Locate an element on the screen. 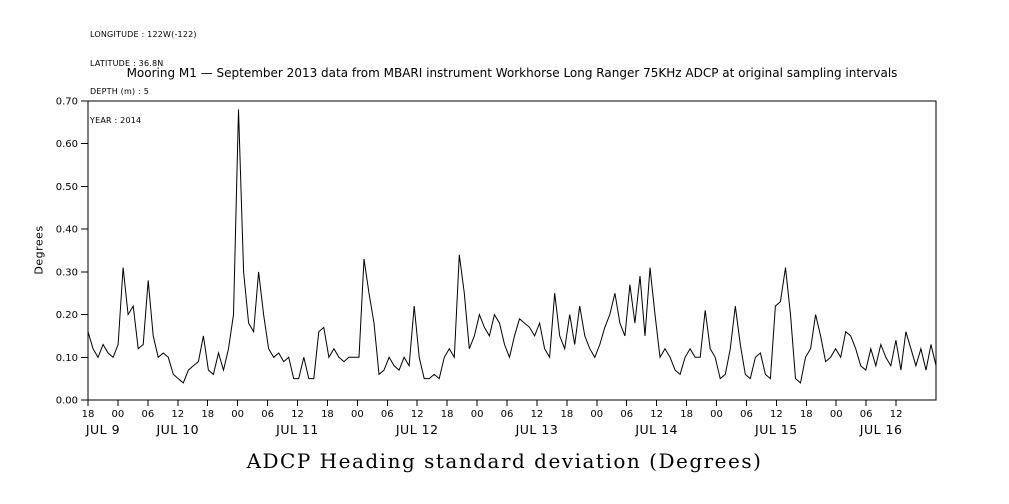 This screenshot has height=504, width=1009. metadata-latitude: LATITUDE : 36.8N is located at coordinates (127, 63).